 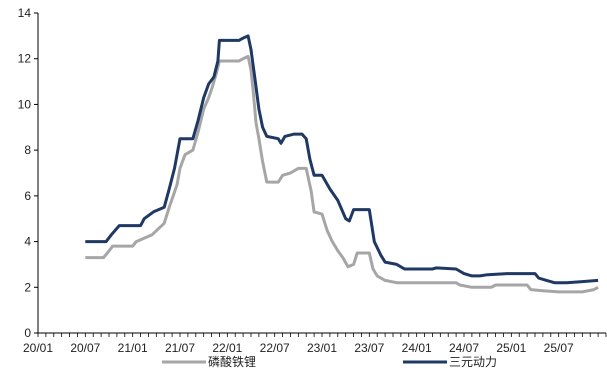 What do you see at coordinates (27, 150) in the screenshot?
I see `y-tick-label: 8` at bounding box center [27, 150].